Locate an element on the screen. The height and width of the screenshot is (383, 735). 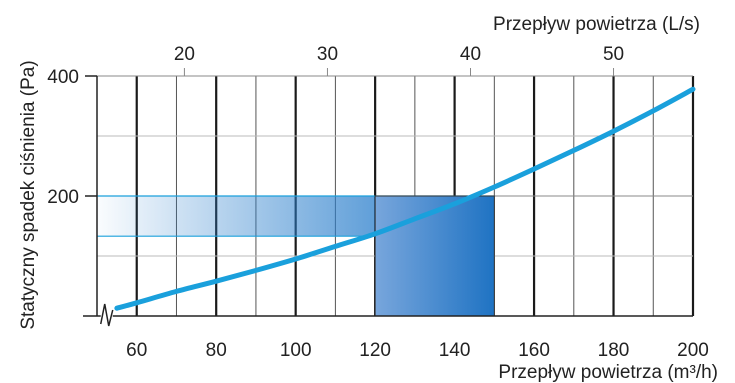
x-tick-label: 100 is located at coordinates (296, 350).